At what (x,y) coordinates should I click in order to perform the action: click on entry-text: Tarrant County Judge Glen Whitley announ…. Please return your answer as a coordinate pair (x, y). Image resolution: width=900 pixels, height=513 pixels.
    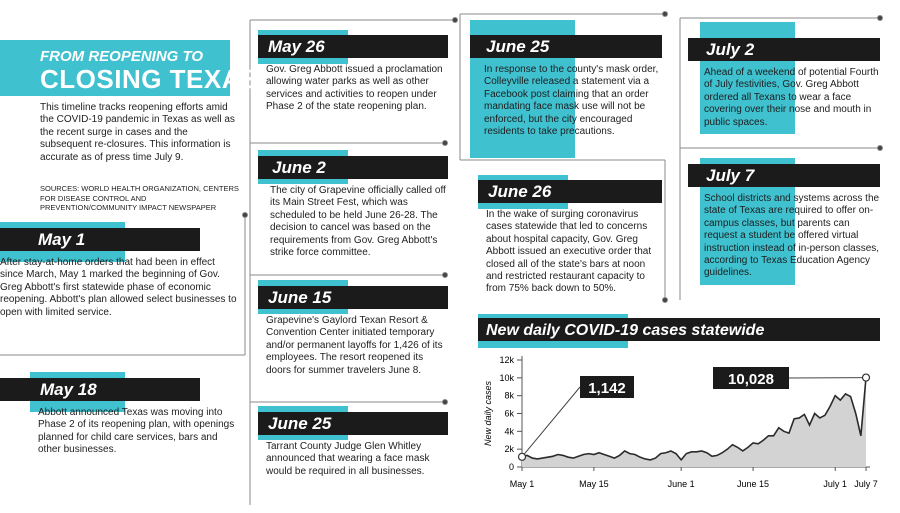
    Looking at the image, I should click on (348, 459).